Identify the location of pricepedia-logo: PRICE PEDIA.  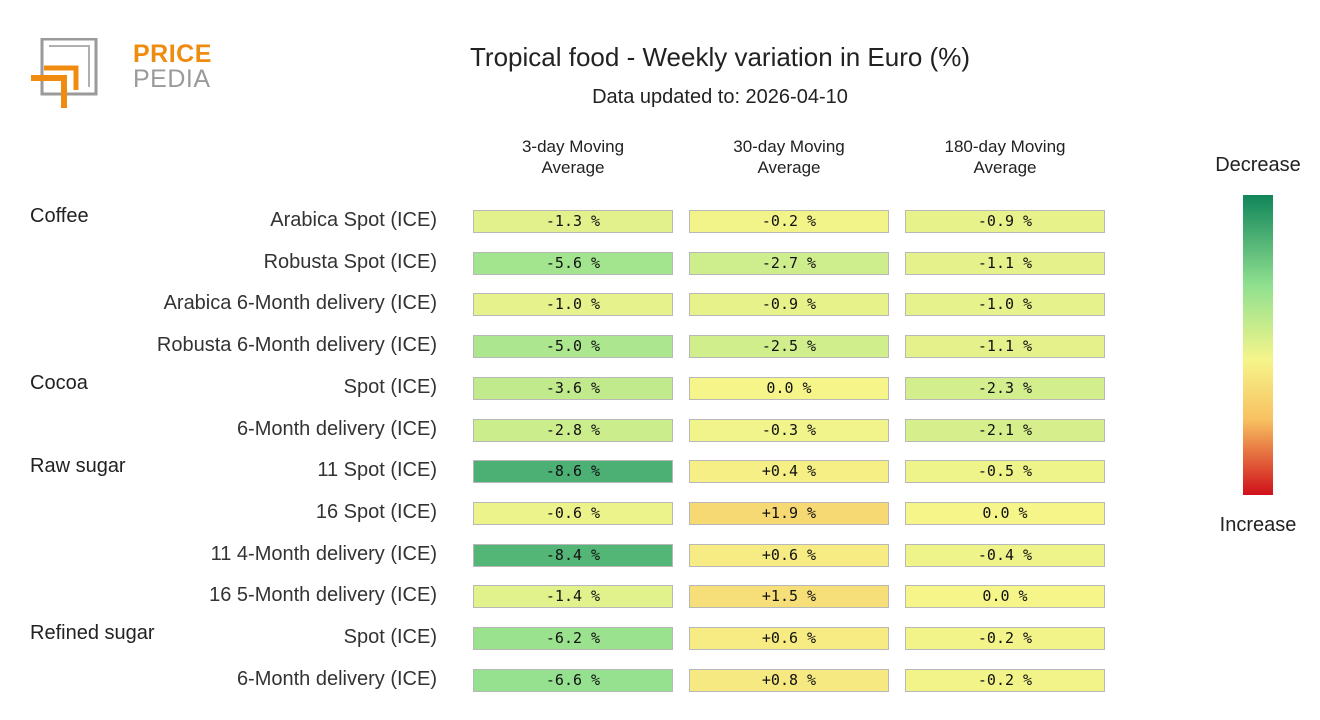
(120, 74).